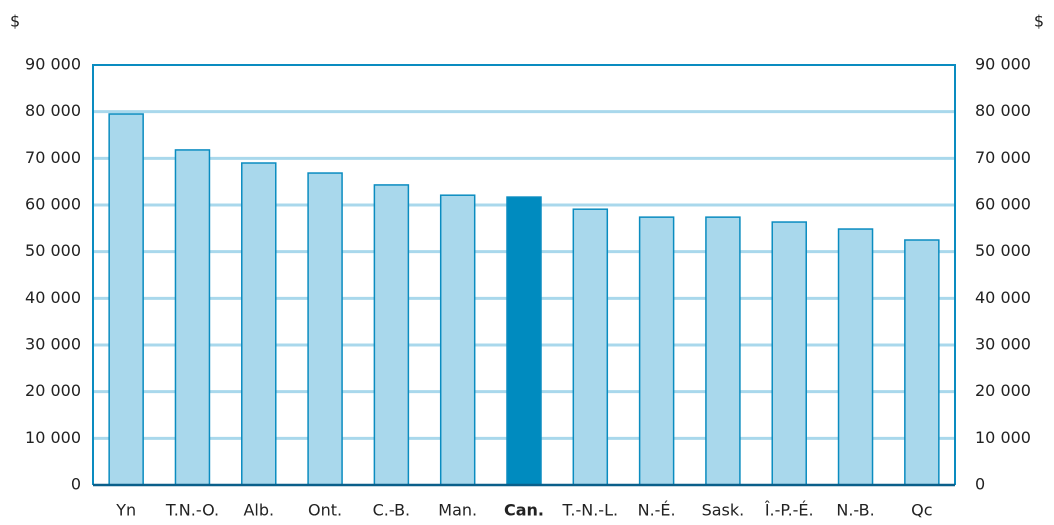  I want to click on x-tick-label: Man., so click(457, 510).